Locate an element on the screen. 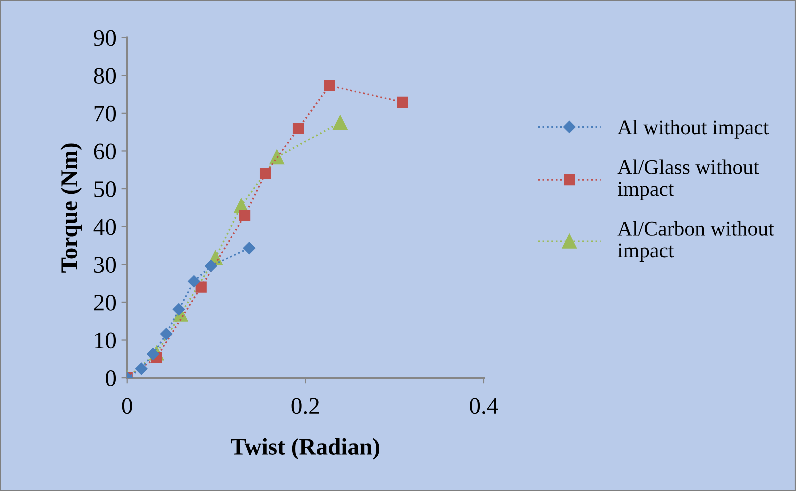  y-tick-label: 70 is located at coordinates (105, 114).